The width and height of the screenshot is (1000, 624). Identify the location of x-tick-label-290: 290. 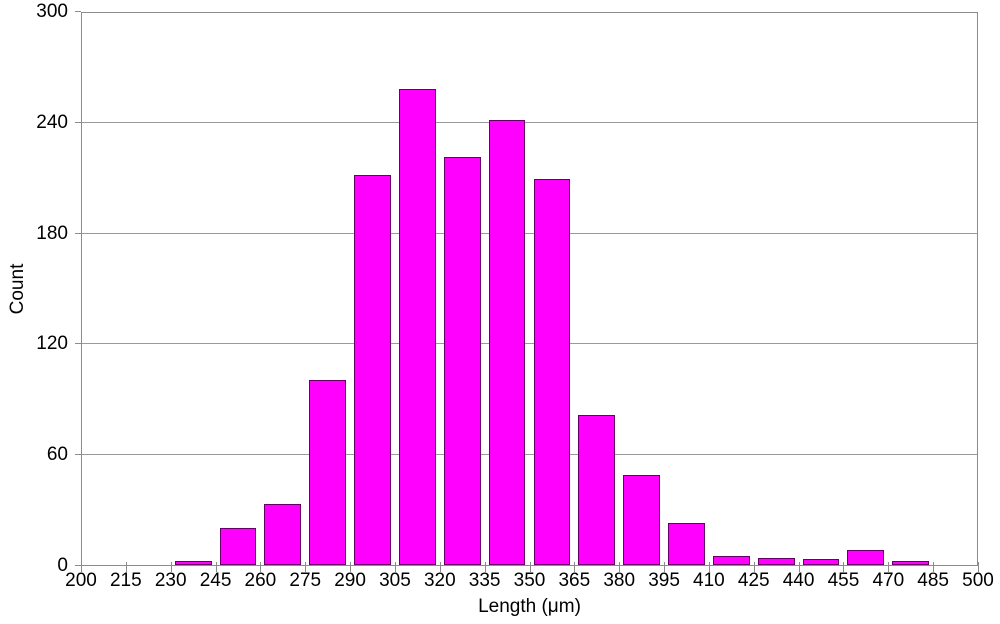
(350, 580).